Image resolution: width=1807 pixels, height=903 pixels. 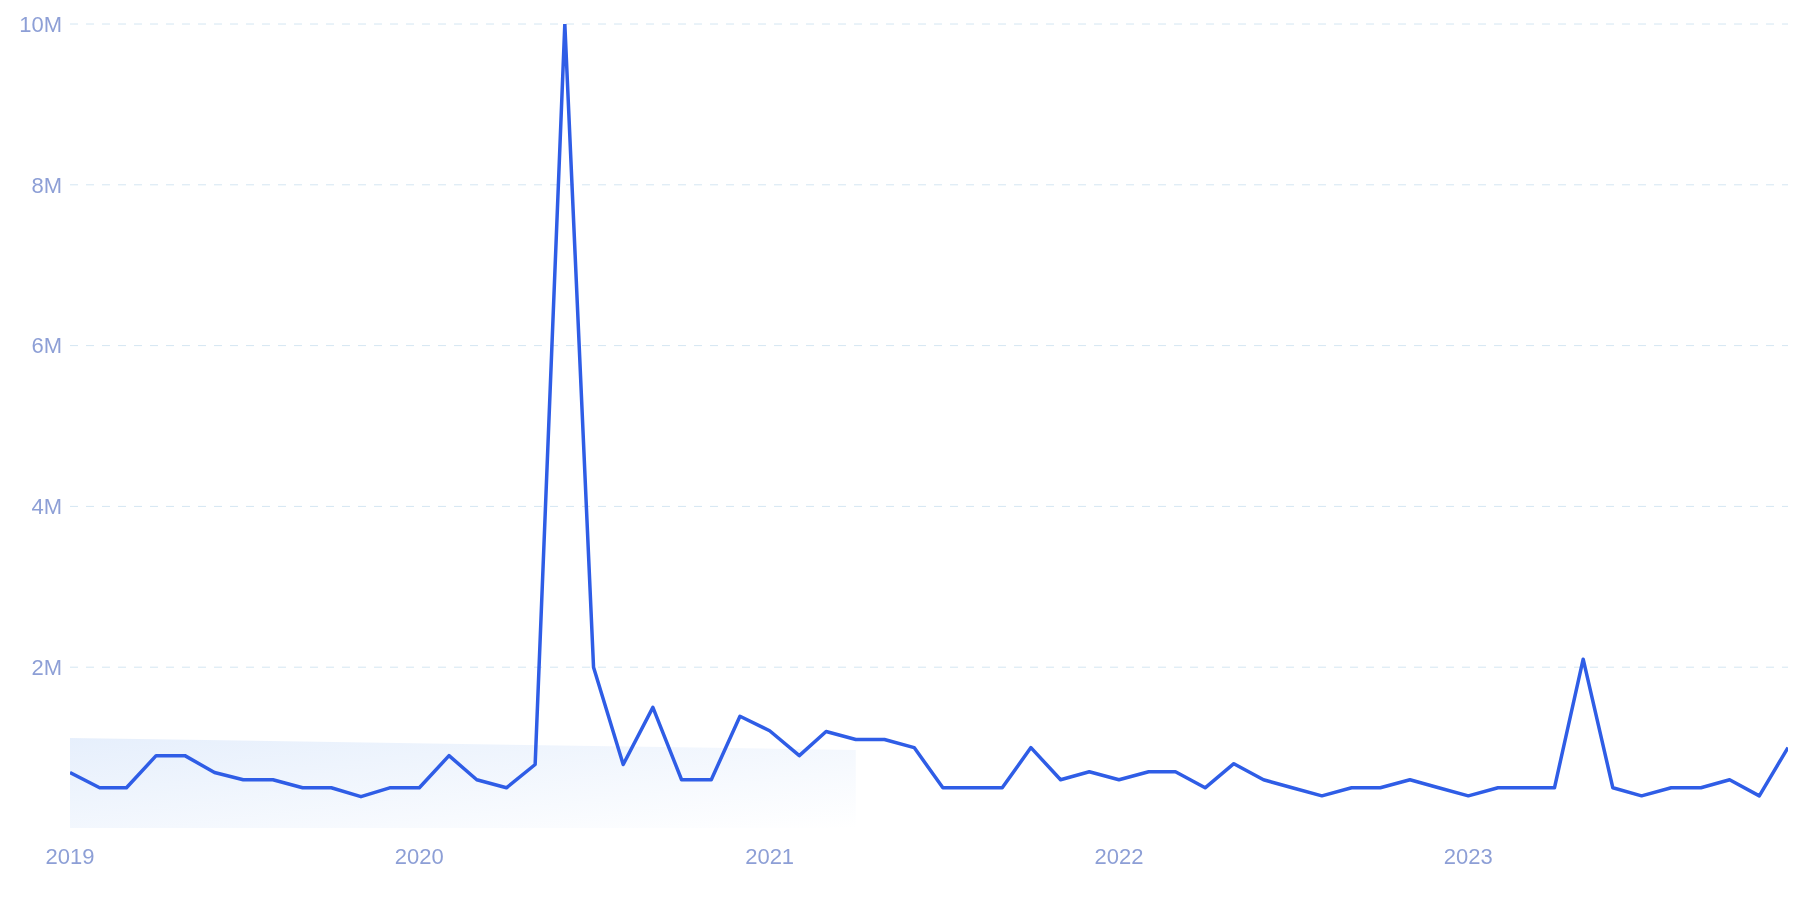 I want to click on y-tick-label: 4M, so click(x=46, y=507).